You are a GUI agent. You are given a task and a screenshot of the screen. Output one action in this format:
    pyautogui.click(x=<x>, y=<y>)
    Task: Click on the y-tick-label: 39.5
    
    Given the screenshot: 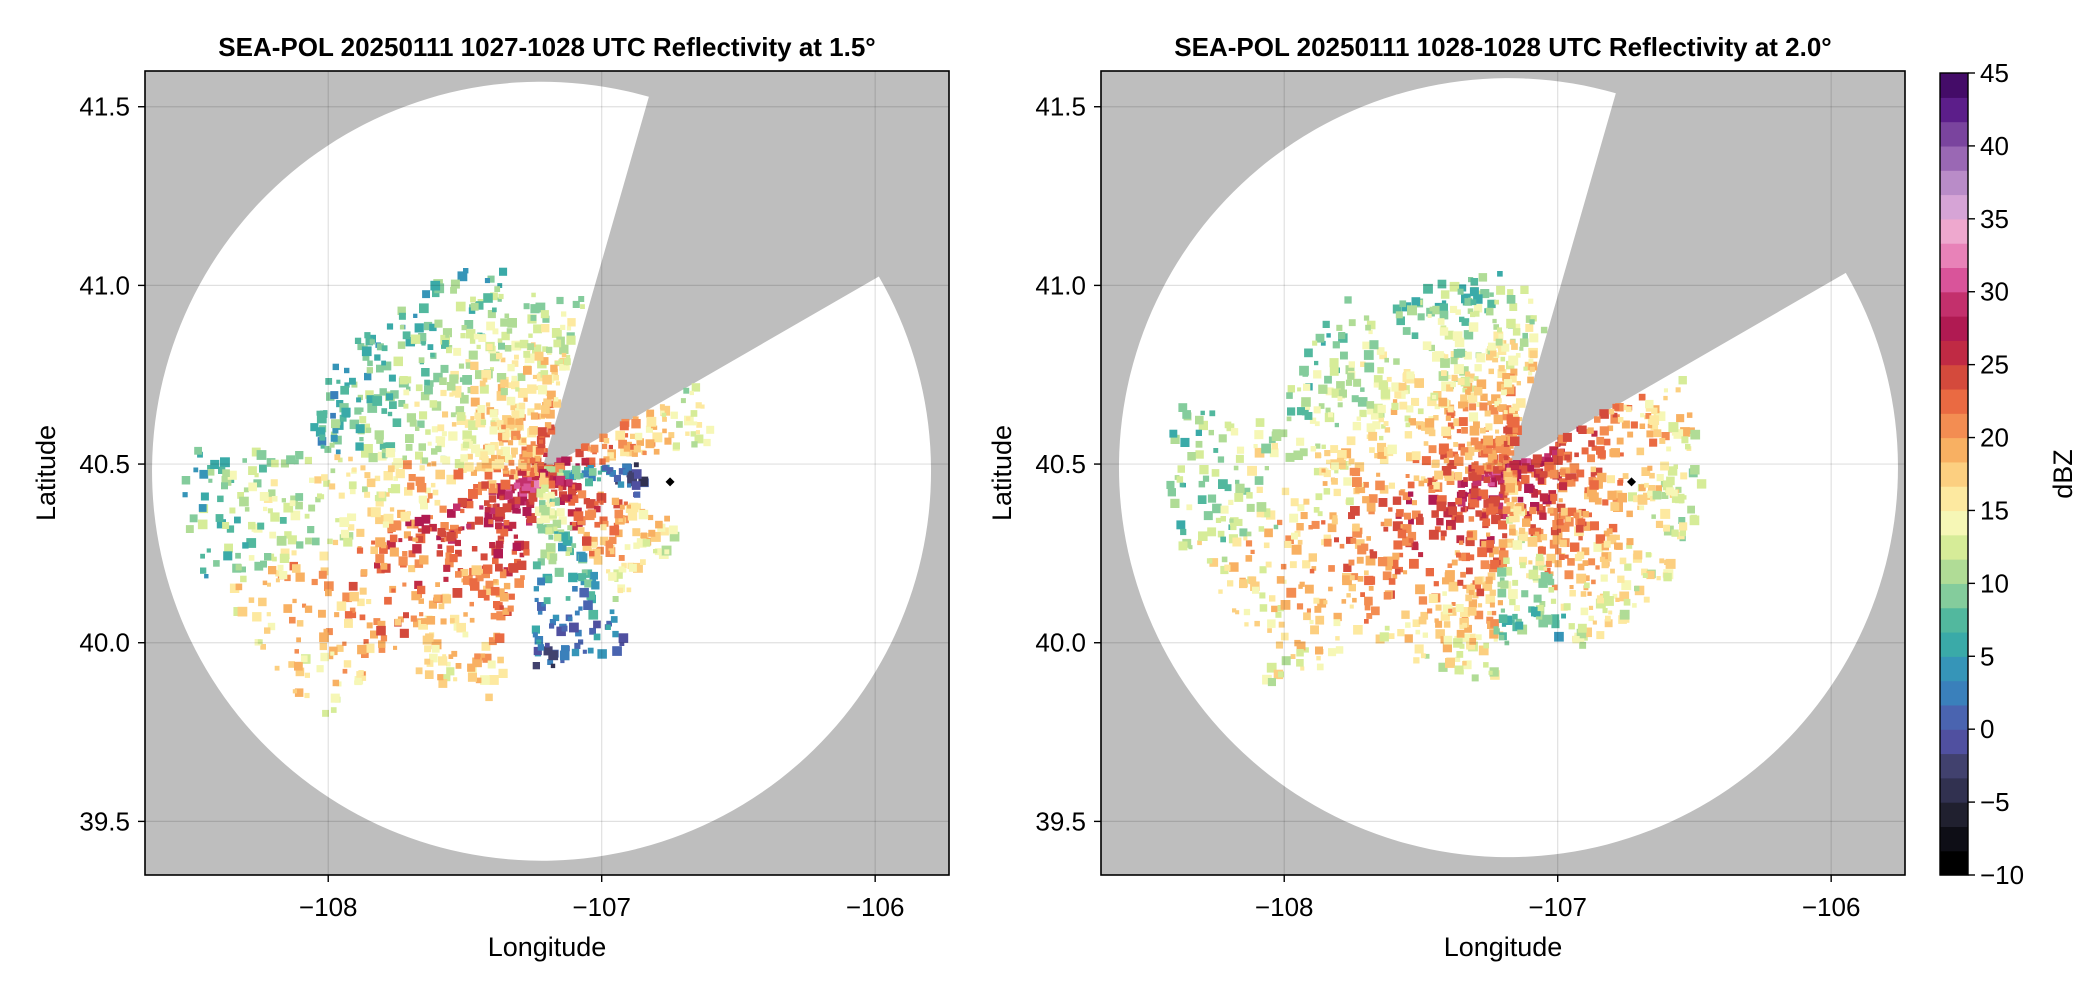 What is the action you would take?
    pyautogui.click(x=1060, y=821)
    